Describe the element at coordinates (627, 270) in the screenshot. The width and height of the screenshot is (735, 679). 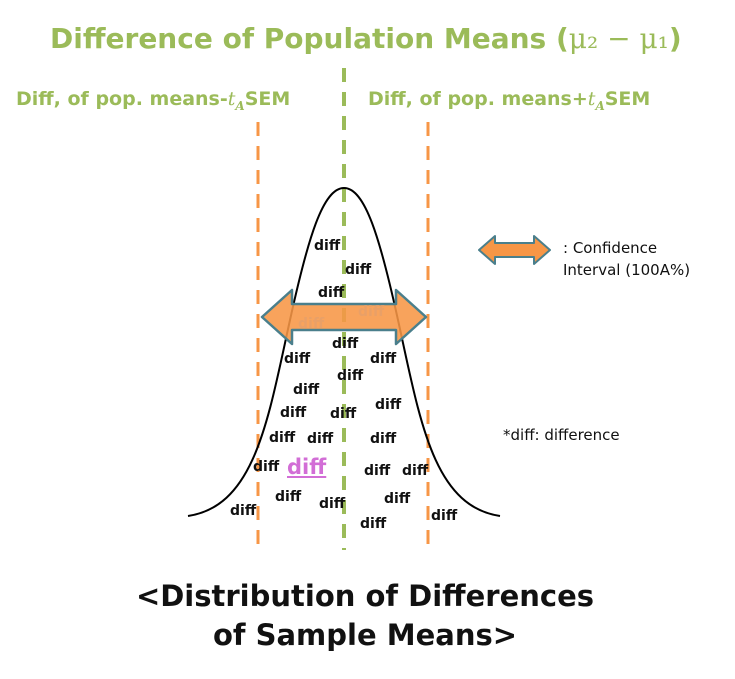
I see `legend-line-2: Interval (100A%)` at that location.